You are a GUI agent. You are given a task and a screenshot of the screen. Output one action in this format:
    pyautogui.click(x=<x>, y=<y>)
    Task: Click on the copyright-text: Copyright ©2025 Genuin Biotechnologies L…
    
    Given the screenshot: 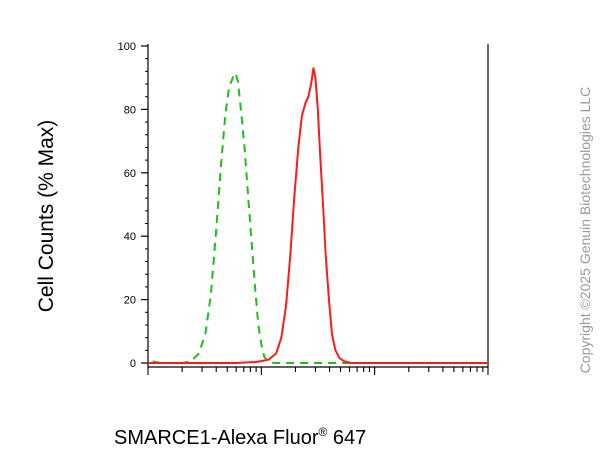 What is the action you would take?
    pyautogui.click(x=585, y=230)
    